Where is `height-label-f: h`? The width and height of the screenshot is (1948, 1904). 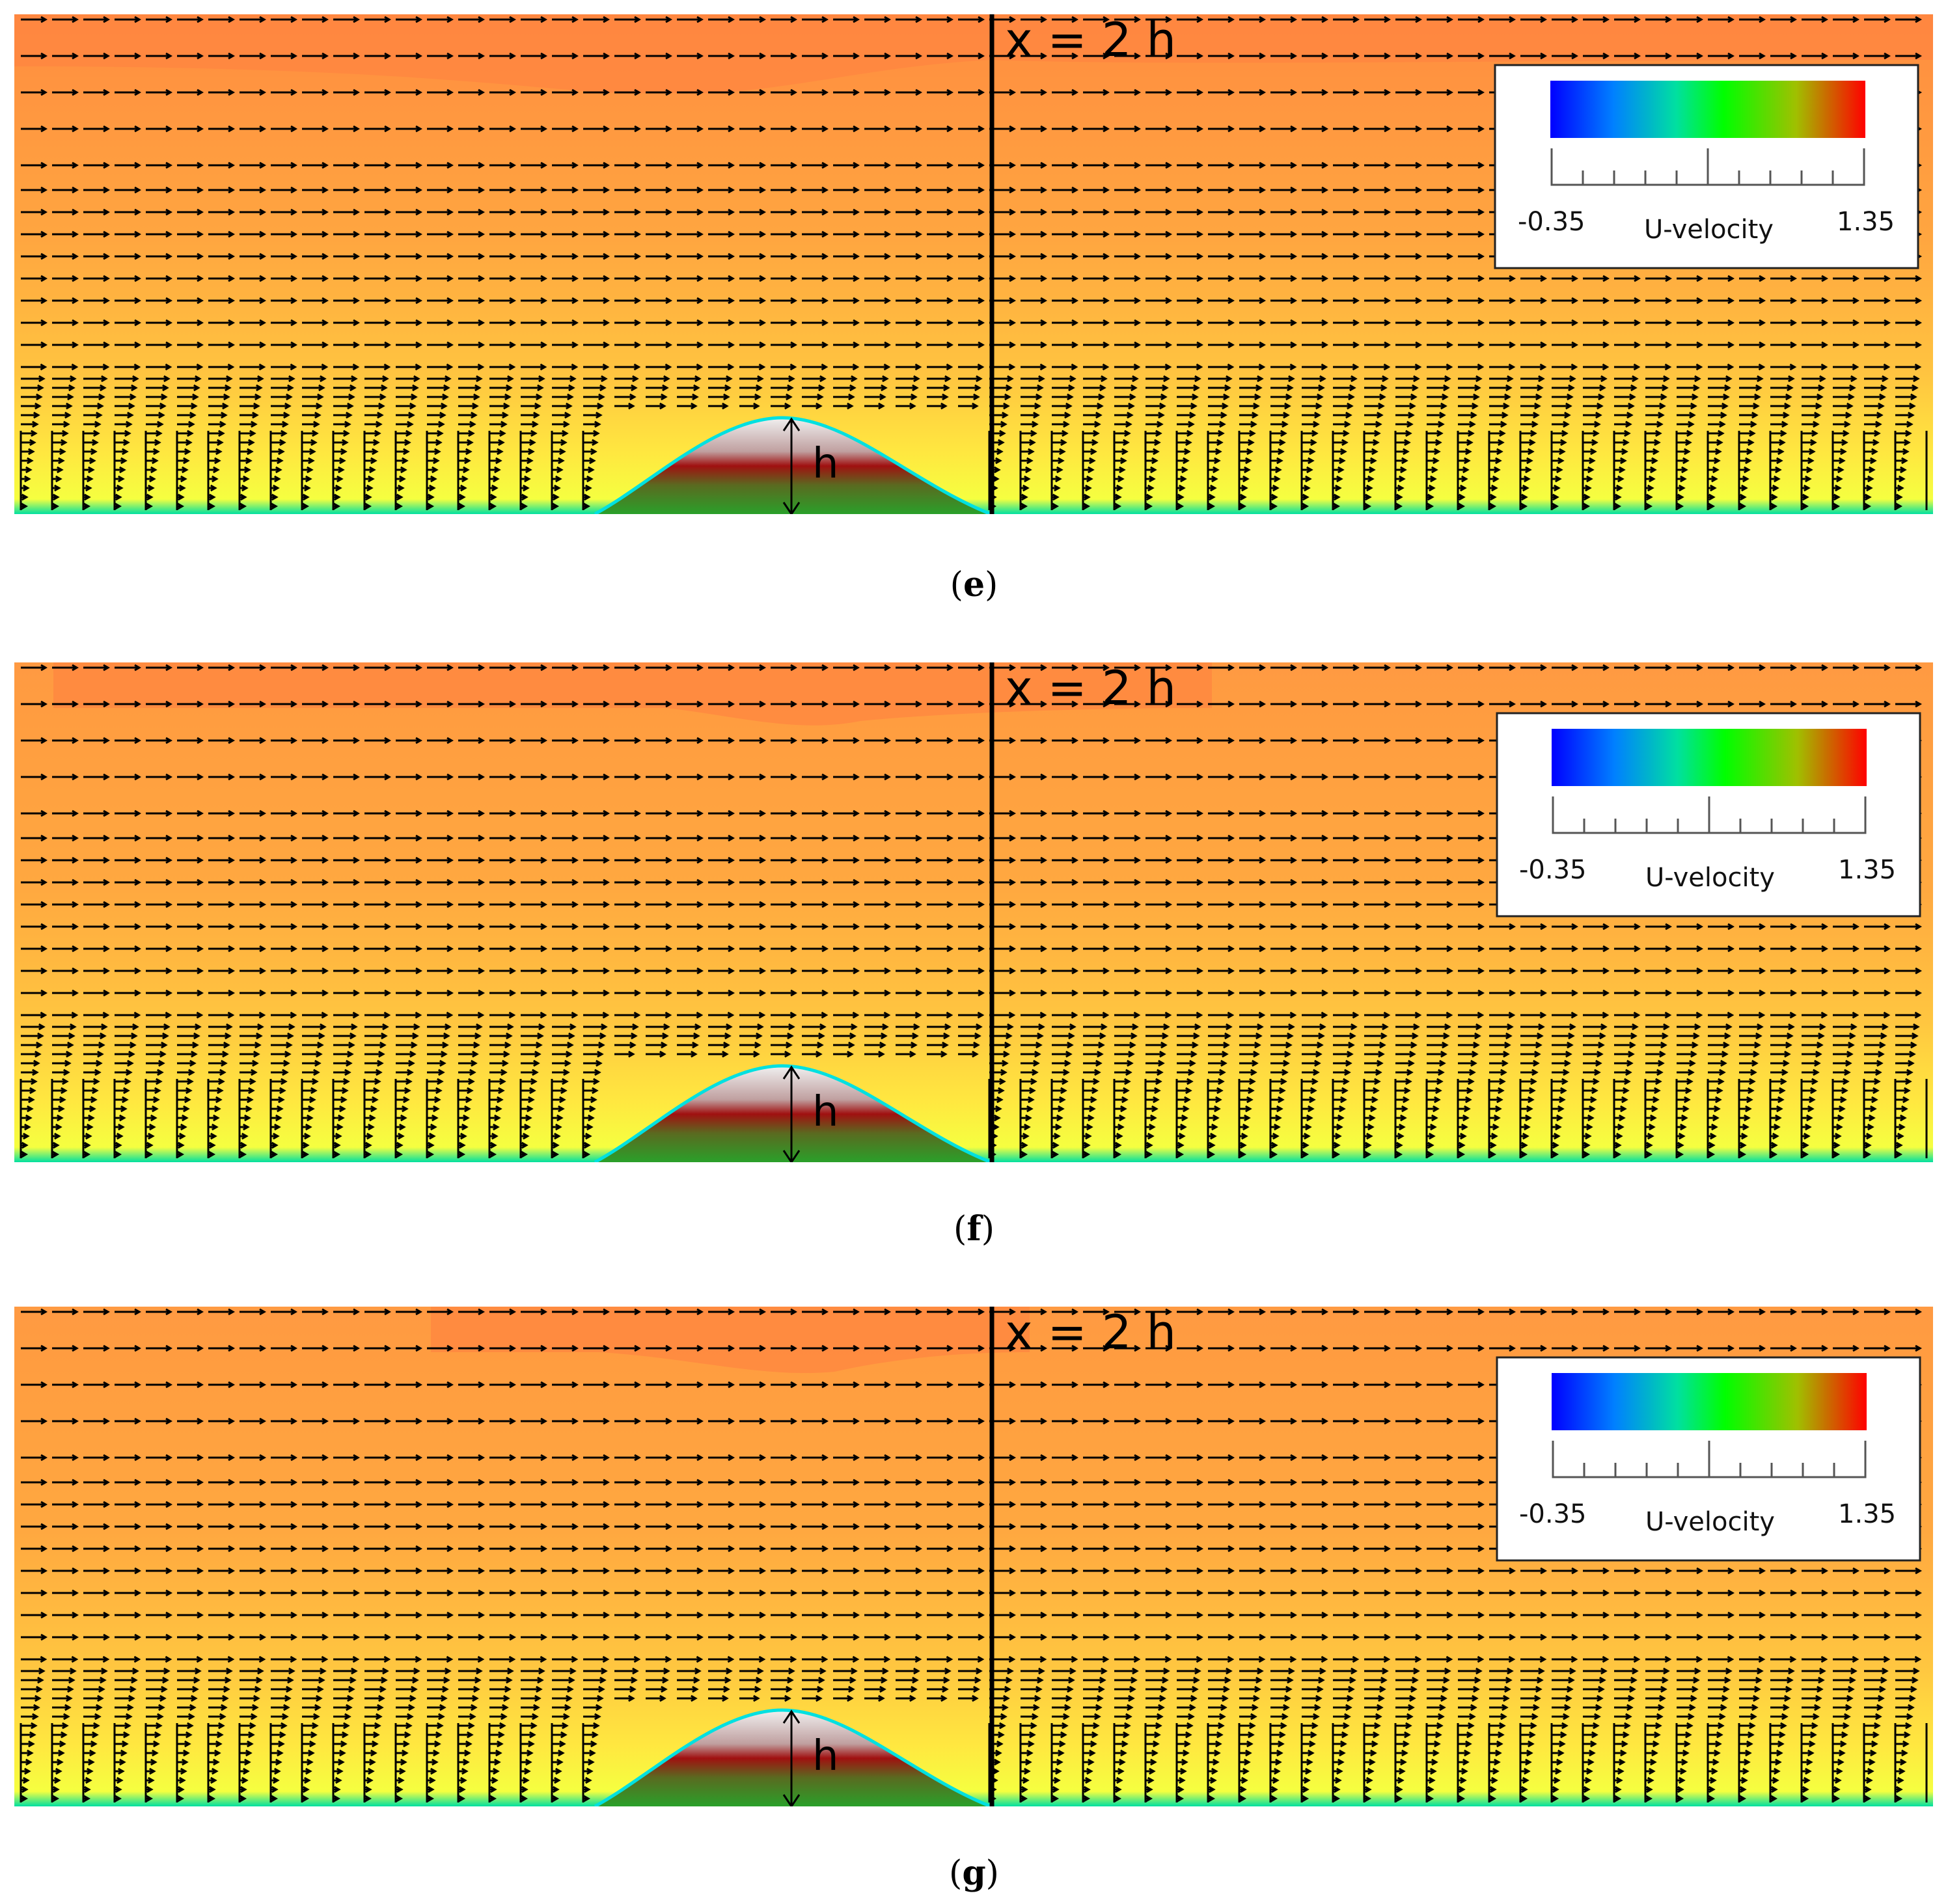
height-label-f: h is located at coordinates (825, 1112).